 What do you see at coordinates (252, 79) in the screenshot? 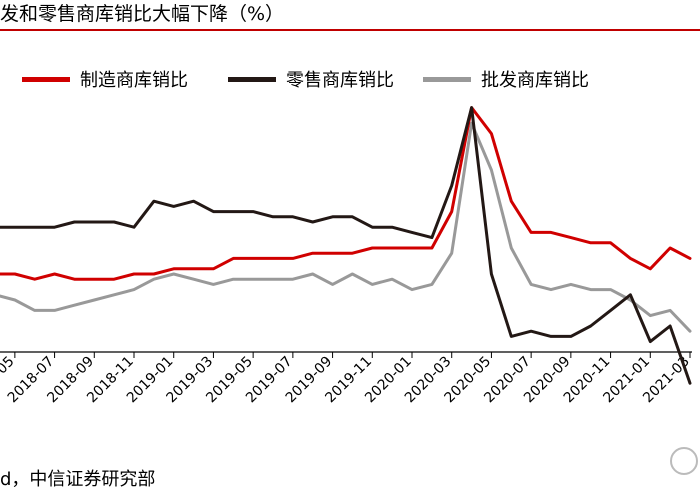
I see `legend-swatch-retailer` at bounding box center [252, 79].